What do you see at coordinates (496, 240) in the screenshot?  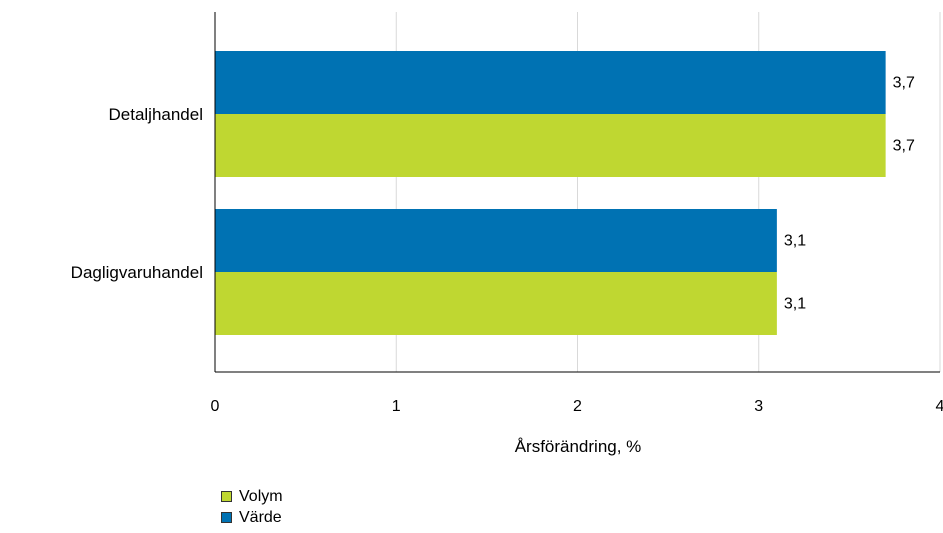 I see `bar-varde-dagligvaruhandel` at bounding box center [496, 240].